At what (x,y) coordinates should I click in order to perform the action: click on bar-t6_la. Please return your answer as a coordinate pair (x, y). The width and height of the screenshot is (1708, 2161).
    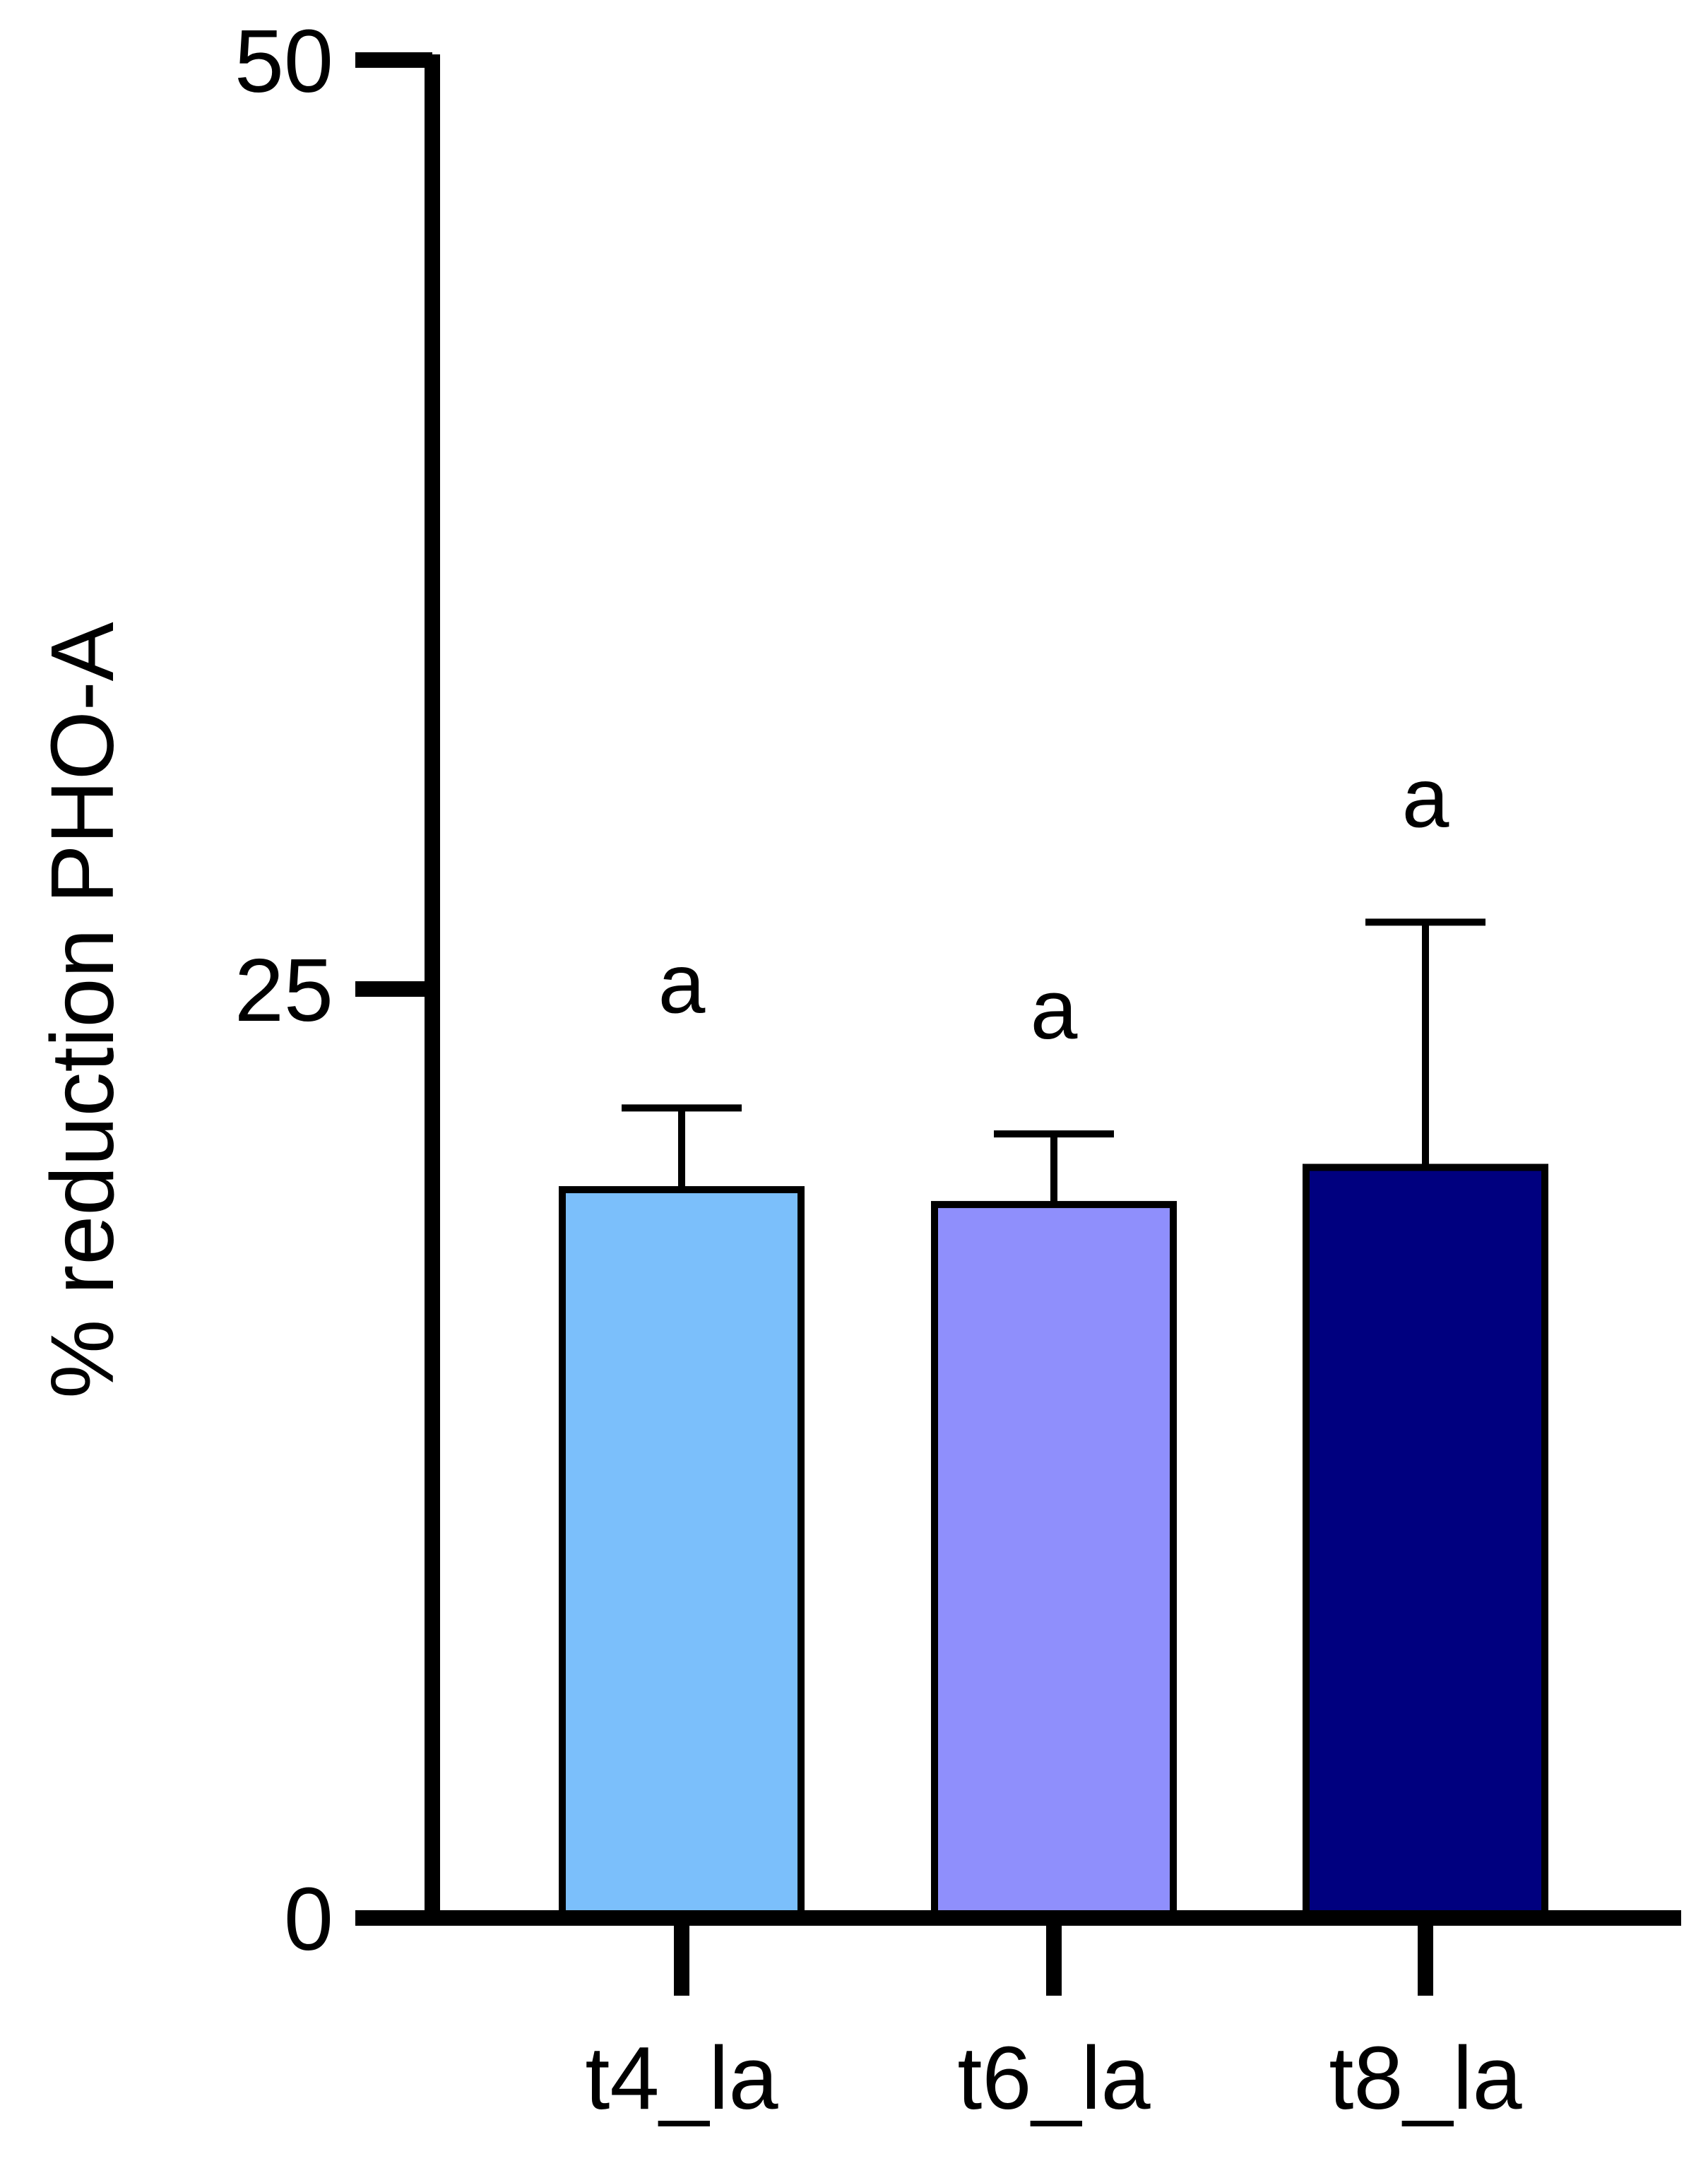
    Looking at the image, I should click on (1054, 1561).